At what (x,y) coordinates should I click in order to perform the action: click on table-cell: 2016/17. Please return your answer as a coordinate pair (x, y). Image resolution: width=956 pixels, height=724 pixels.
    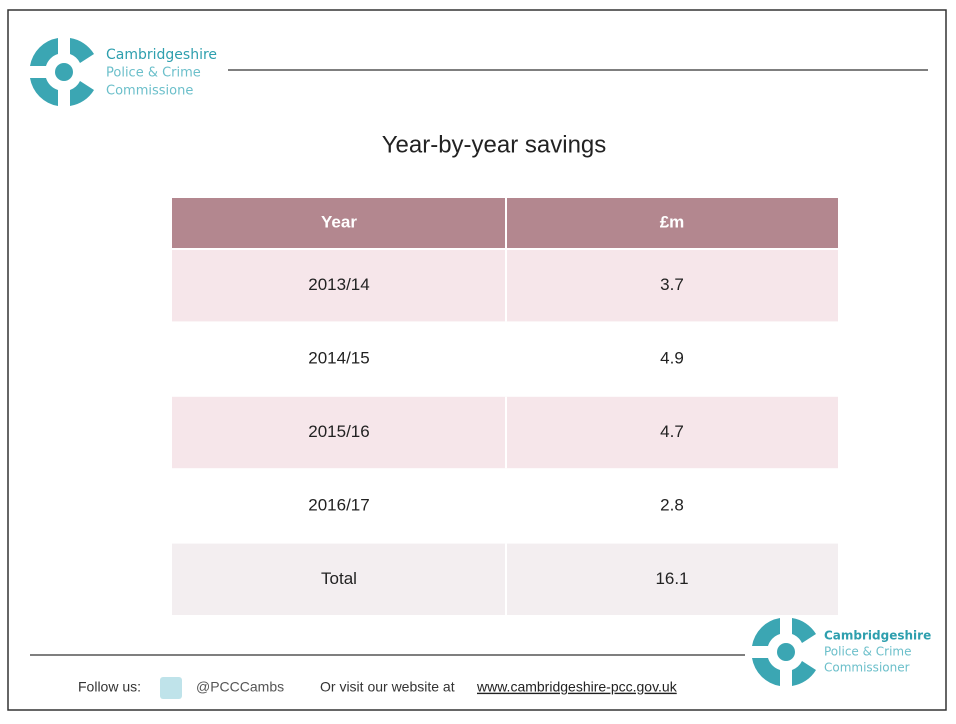
    Looking at the image, I should click on (338, 504).